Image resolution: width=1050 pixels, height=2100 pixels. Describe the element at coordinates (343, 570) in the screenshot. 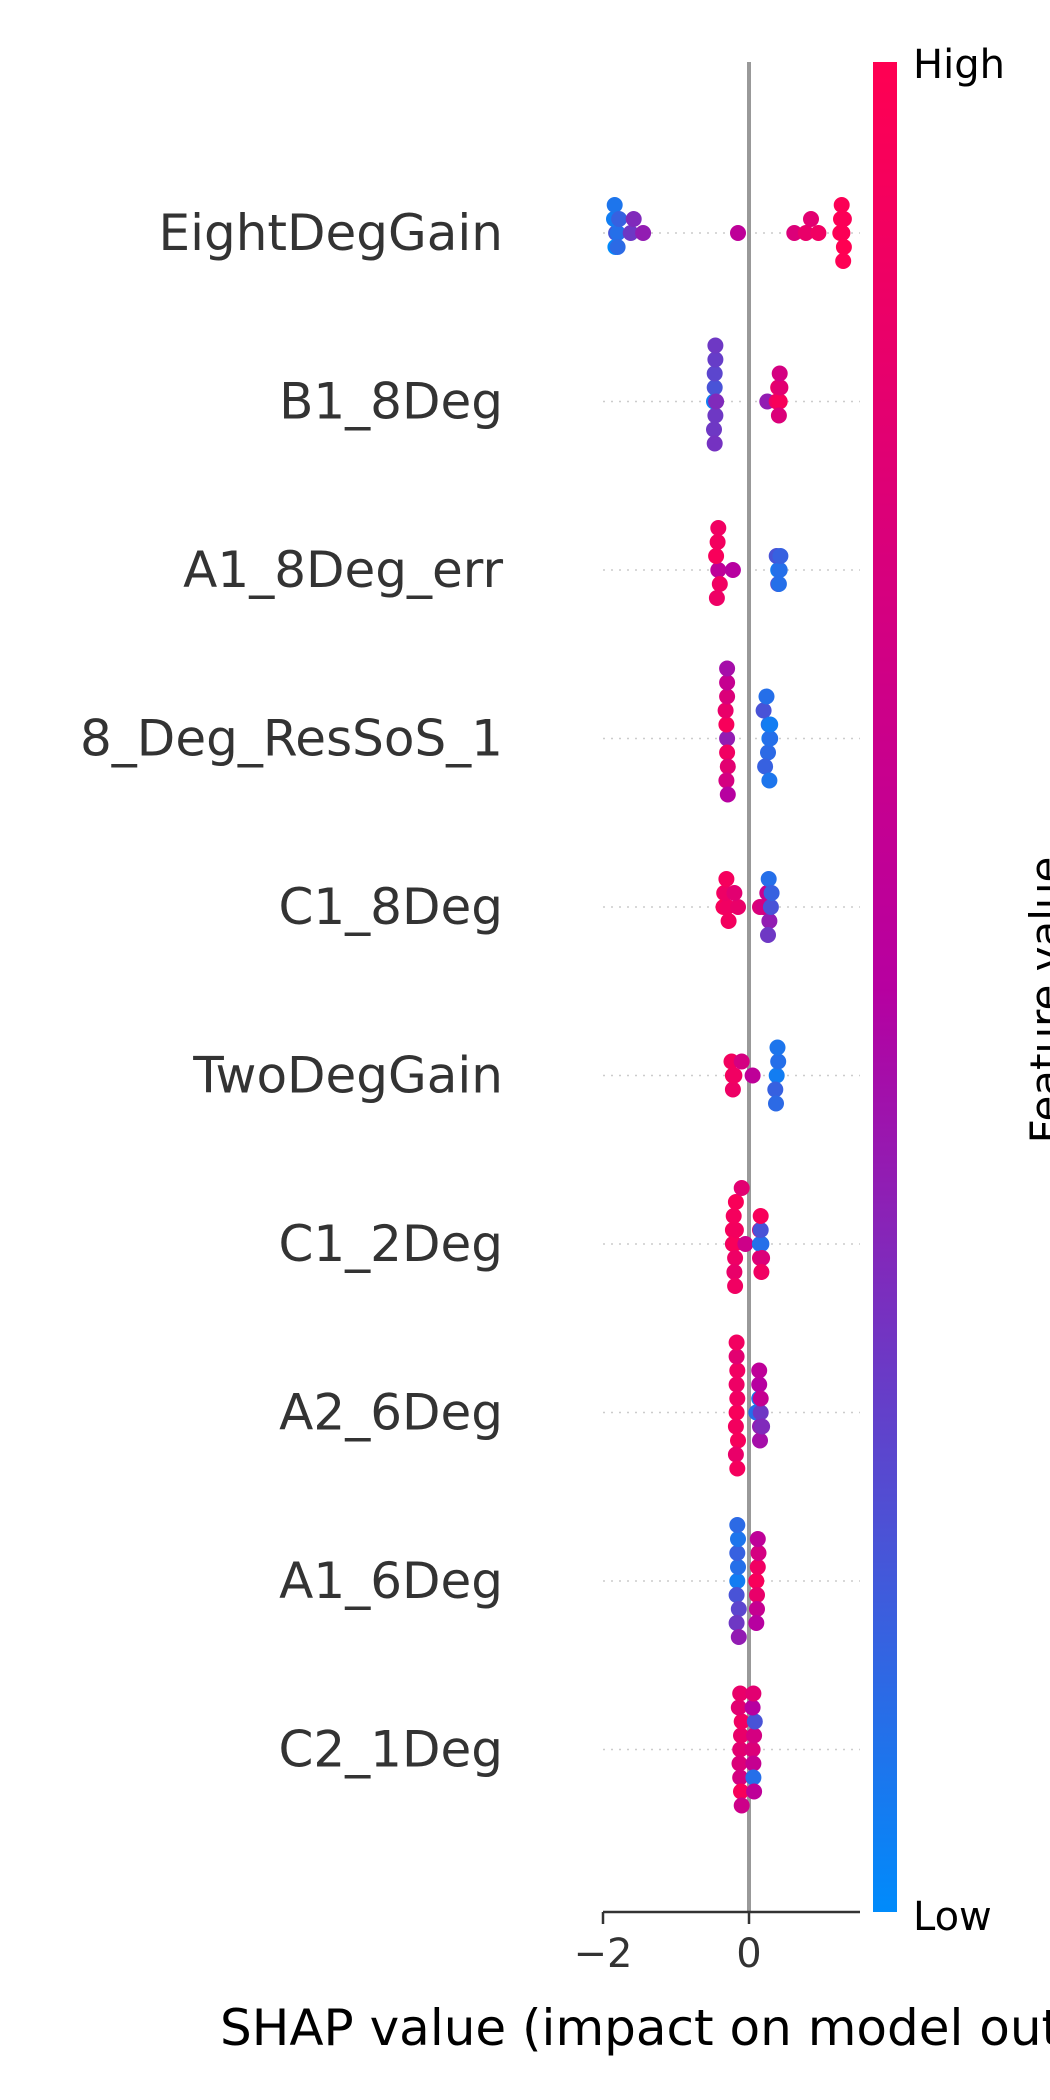

I see `feature-label: A1_8Deg_err` at that location.